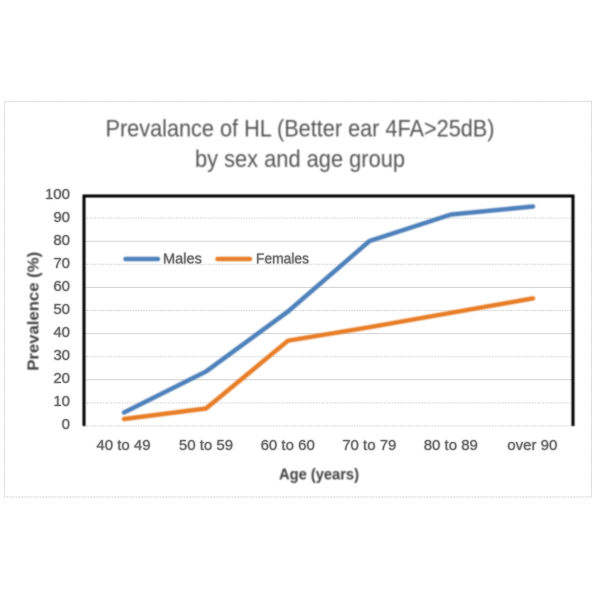 The height and width of the screenshot is (600, 600). What do you see at coordinates (61, 401) in the screenshot?
I see `svg-text: 10` at bounding box center [61, 401].